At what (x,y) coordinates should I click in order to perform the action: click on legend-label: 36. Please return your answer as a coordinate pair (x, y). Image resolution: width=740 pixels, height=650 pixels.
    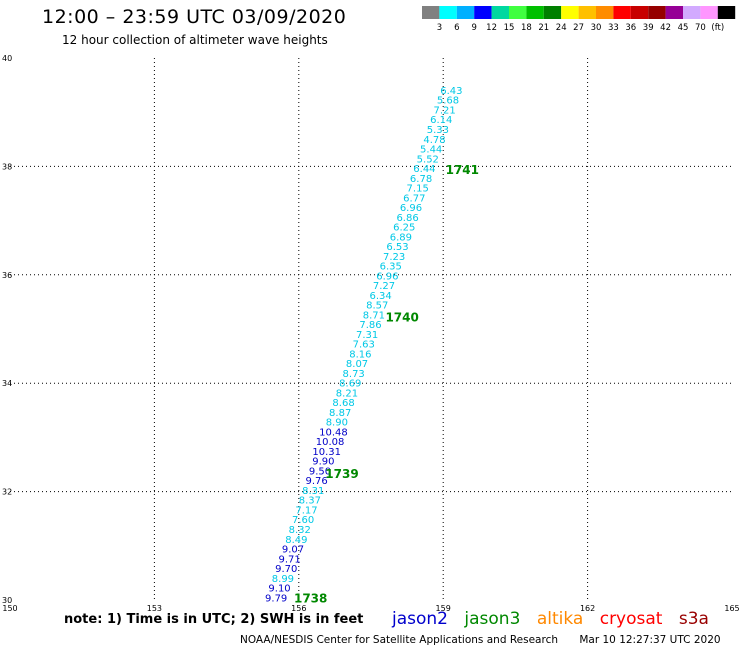
    Looking at the image, I should click on (630, 28).